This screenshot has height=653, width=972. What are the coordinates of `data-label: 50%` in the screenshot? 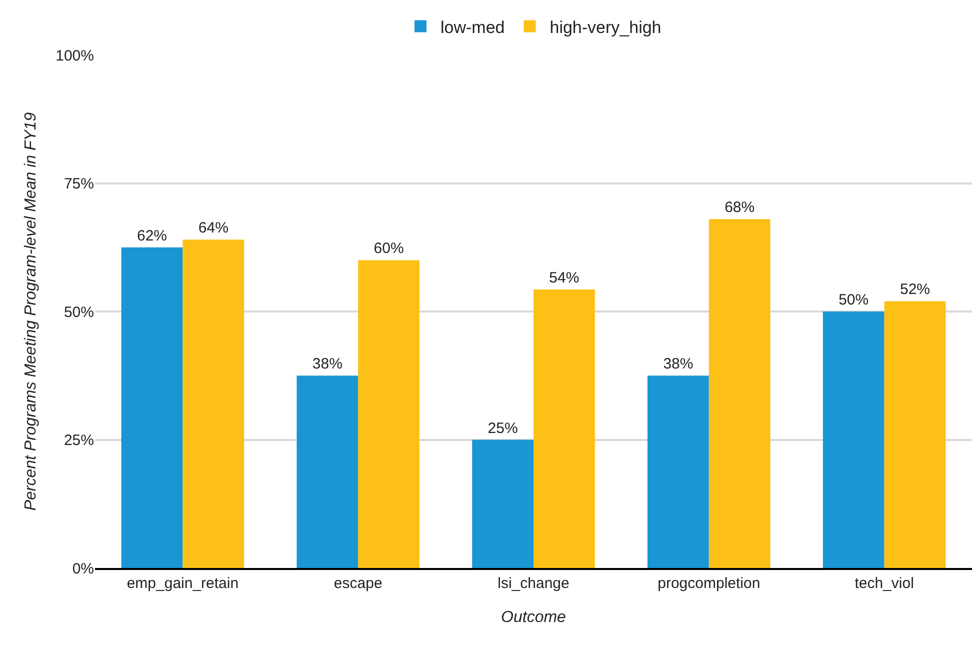 It's located at (853, 300).